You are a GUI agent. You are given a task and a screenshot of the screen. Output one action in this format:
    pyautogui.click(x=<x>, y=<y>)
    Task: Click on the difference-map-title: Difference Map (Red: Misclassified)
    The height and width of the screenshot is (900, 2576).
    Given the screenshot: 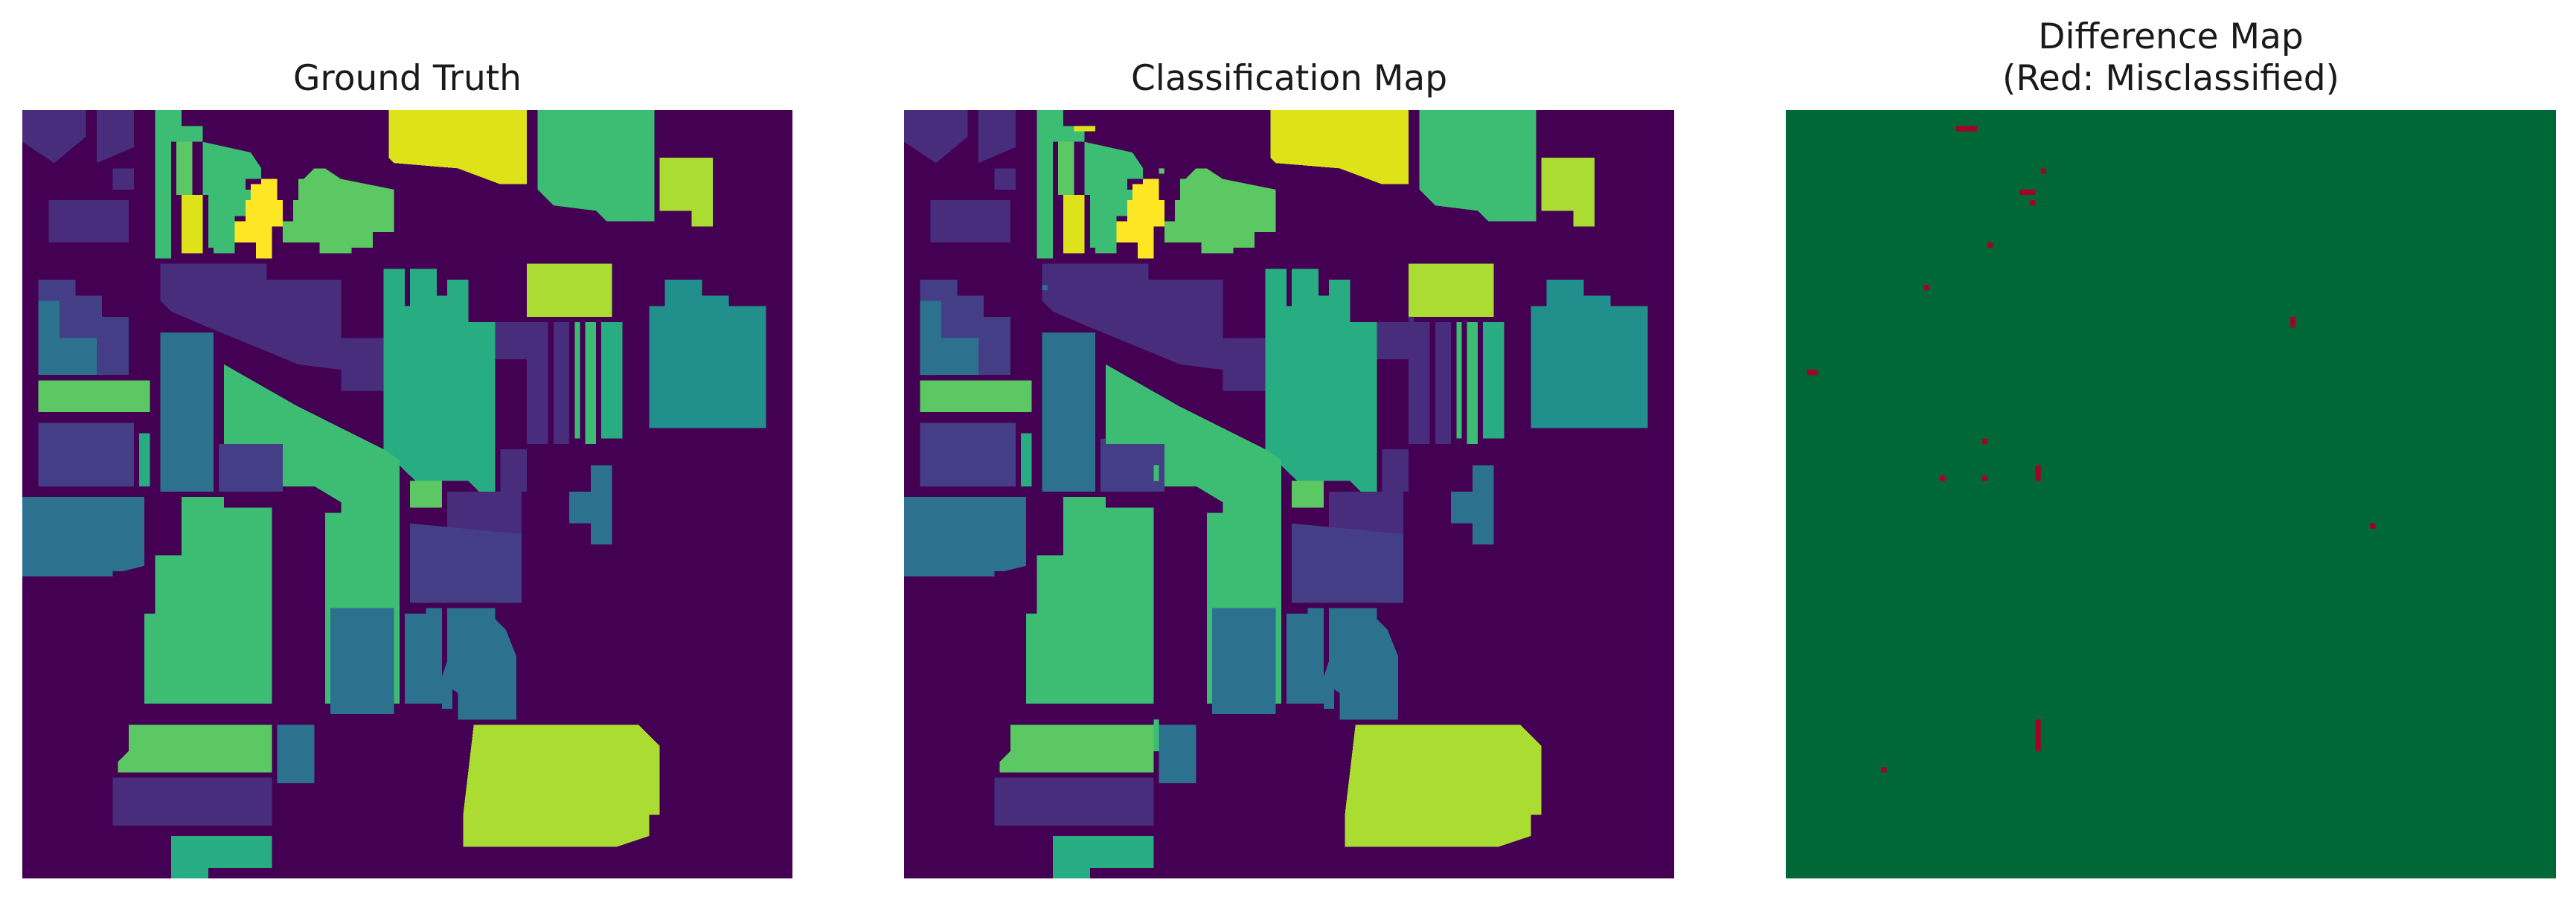 What is the action you would take?
    pyautogui.click(x=2170, y=57)
    